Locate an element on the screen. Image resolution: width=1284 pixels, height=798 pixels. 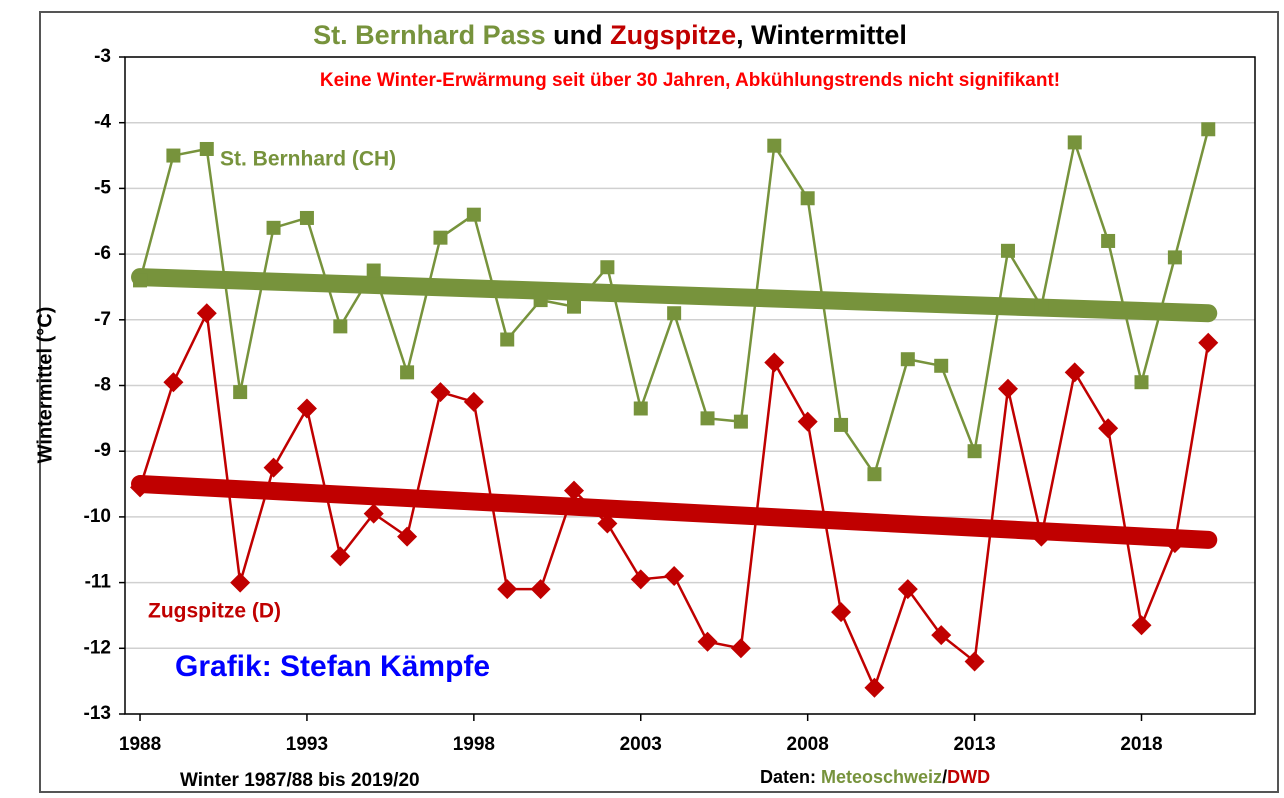
source-parts: Meteoschweiz is located at coordinates (881, 777).